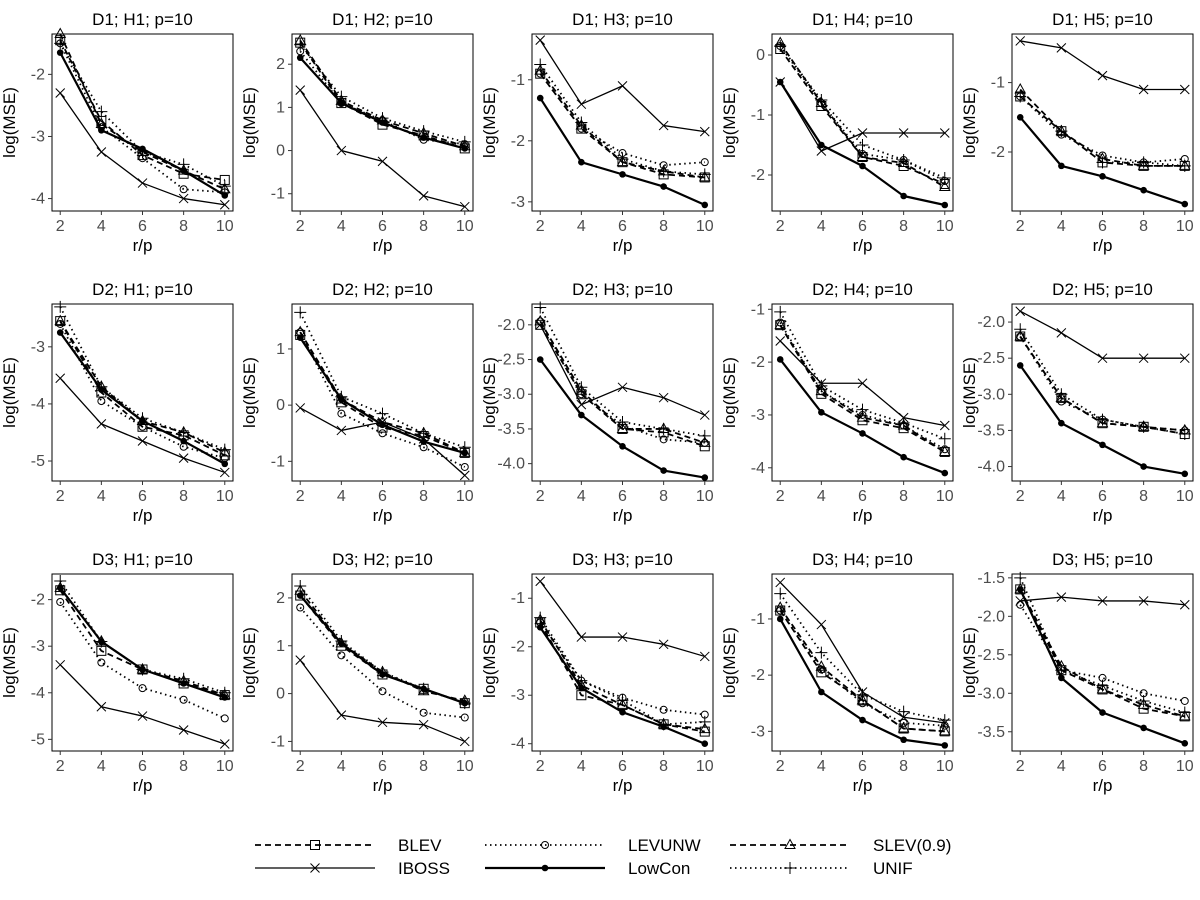 The image size is (1200, 900). What do you see at coordinates (991, 616) in the screenshot?
I see `y-tick-label: -2.0` at bounding box center [991, 616].